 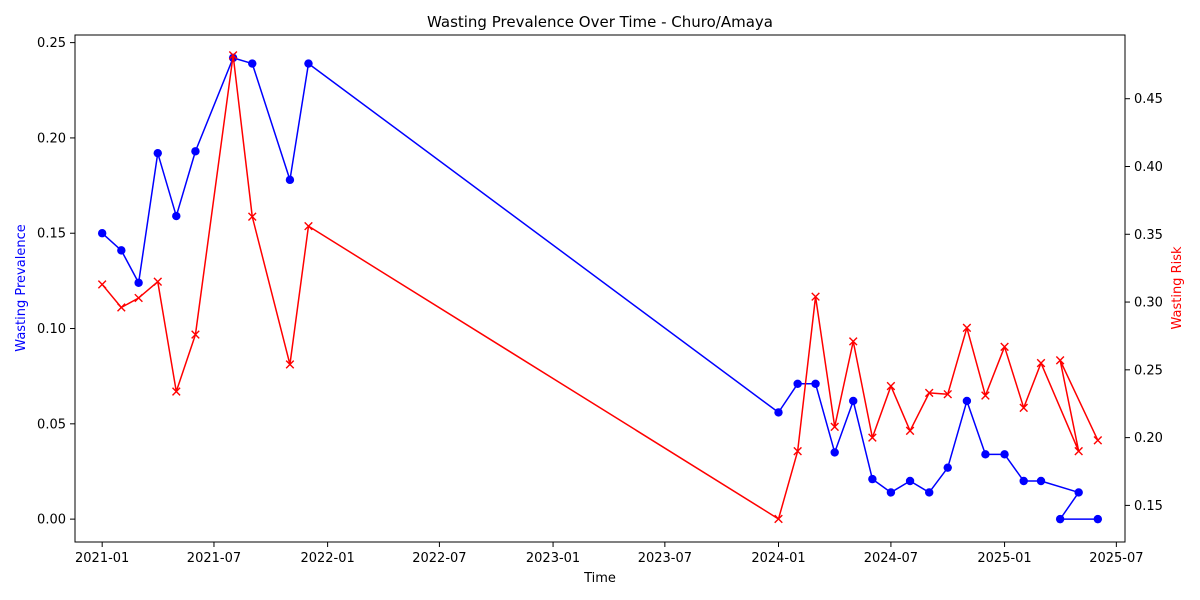 I want to click on y-right-tick-label: 0.30, so click(x=1148, y=303).